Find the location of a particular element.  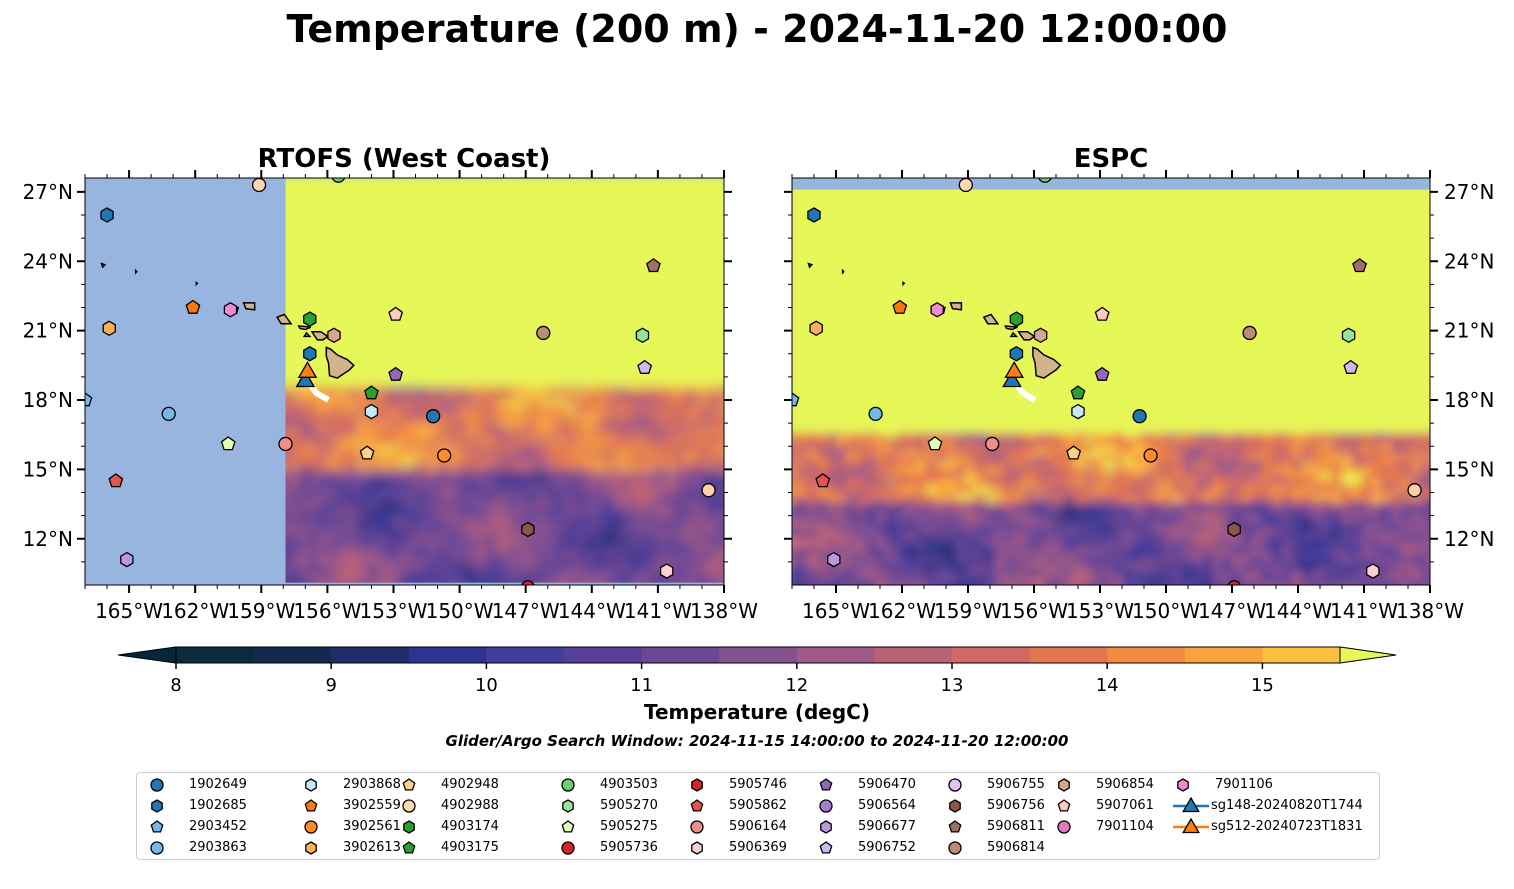

legend-label: 5906755 is located at coordinates (1016, 784).